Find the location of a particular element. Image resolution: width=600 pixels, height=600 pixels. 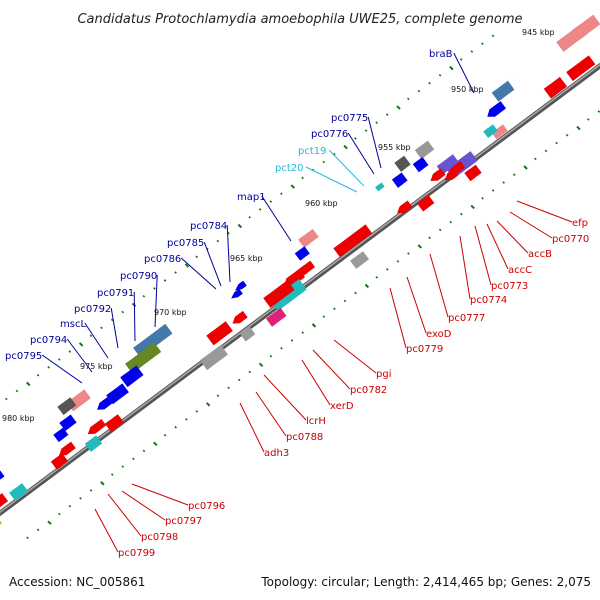

gene-label-pc0796: pc0796 is located at coordinates (206, 506).